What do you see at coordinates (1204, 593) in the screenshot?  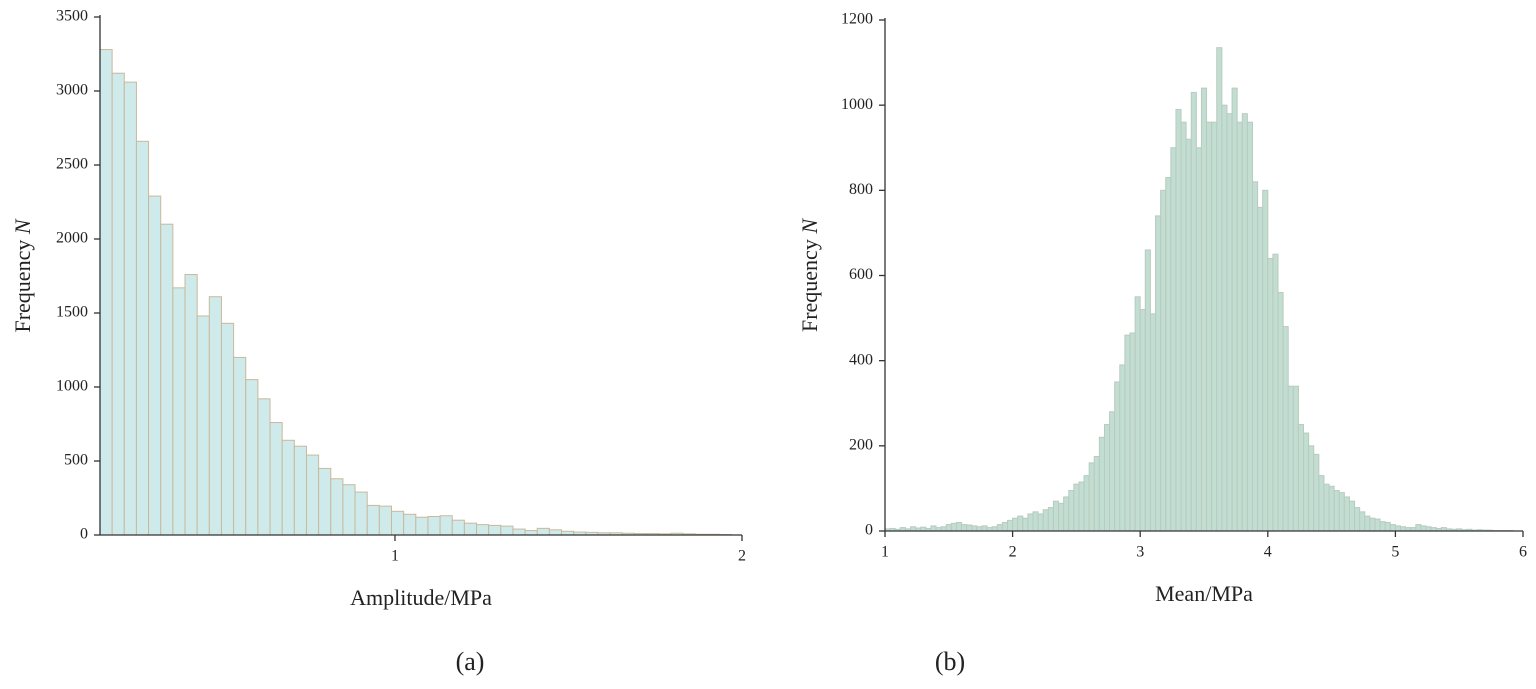 I see `x-axis-label: Mean/MPa` at bounding box center [1204, 593].